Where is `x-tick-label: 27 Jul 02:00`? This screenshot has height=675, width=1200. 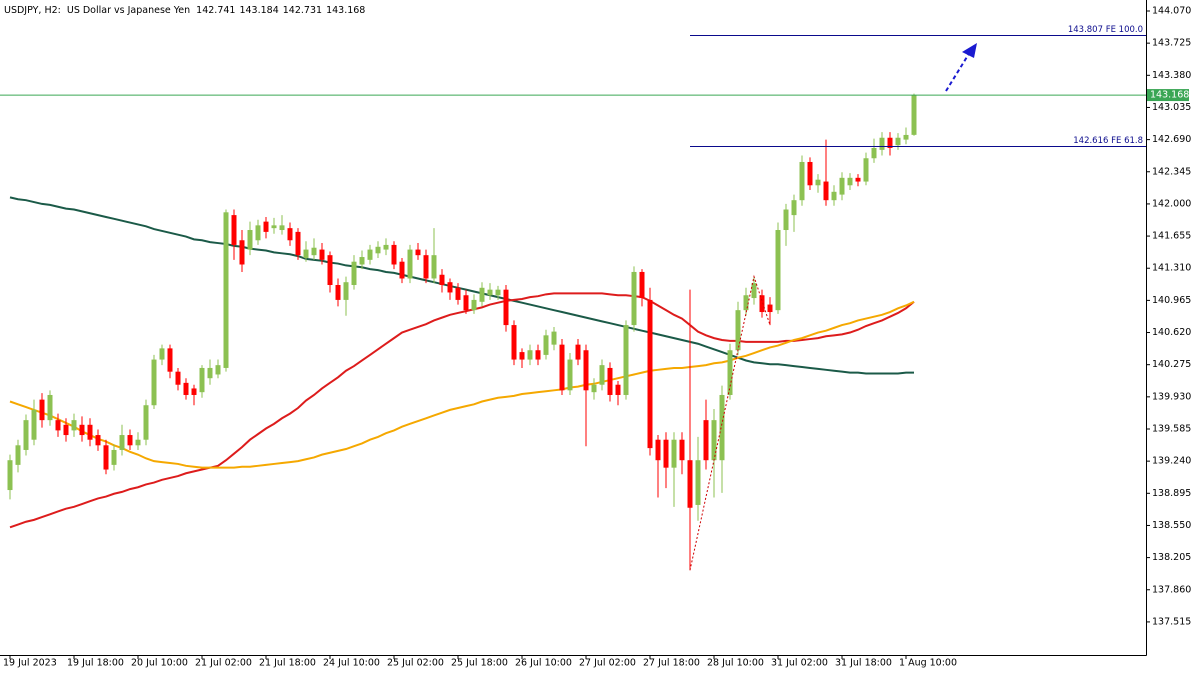
x-tick-label: 27 Jul 02:00 is located at coordinates (607, 663).